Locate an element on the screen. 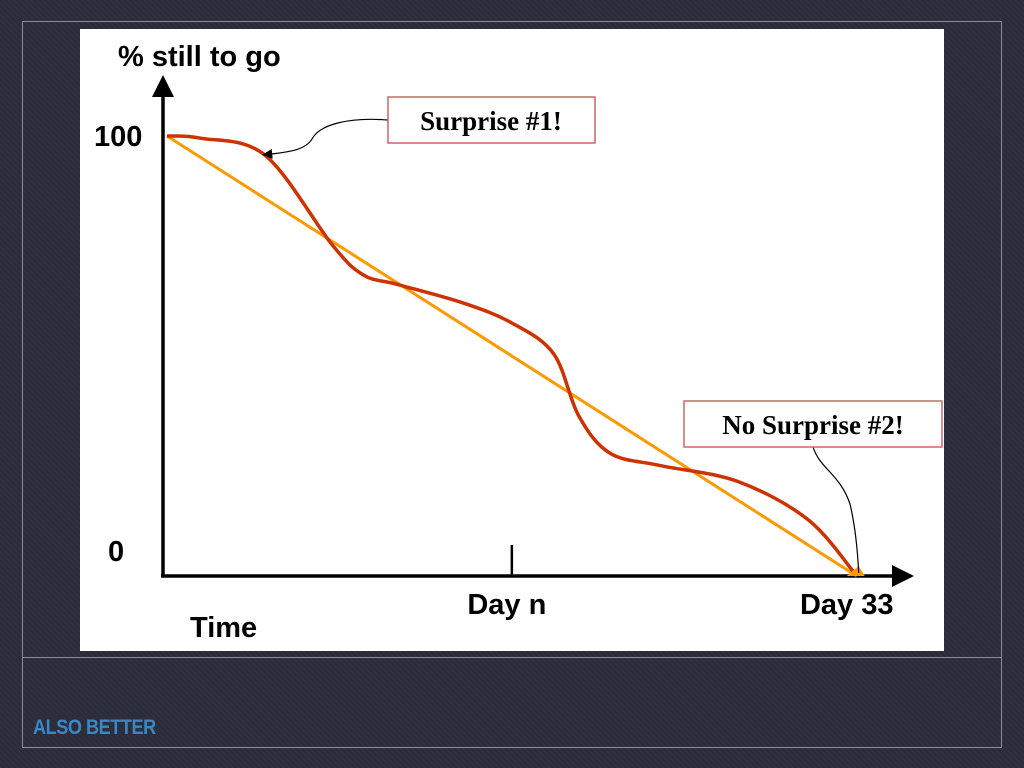 The height and width of the screenshot is (768, 1024). x-axis-label: Time is located at coordinates (223, 628).